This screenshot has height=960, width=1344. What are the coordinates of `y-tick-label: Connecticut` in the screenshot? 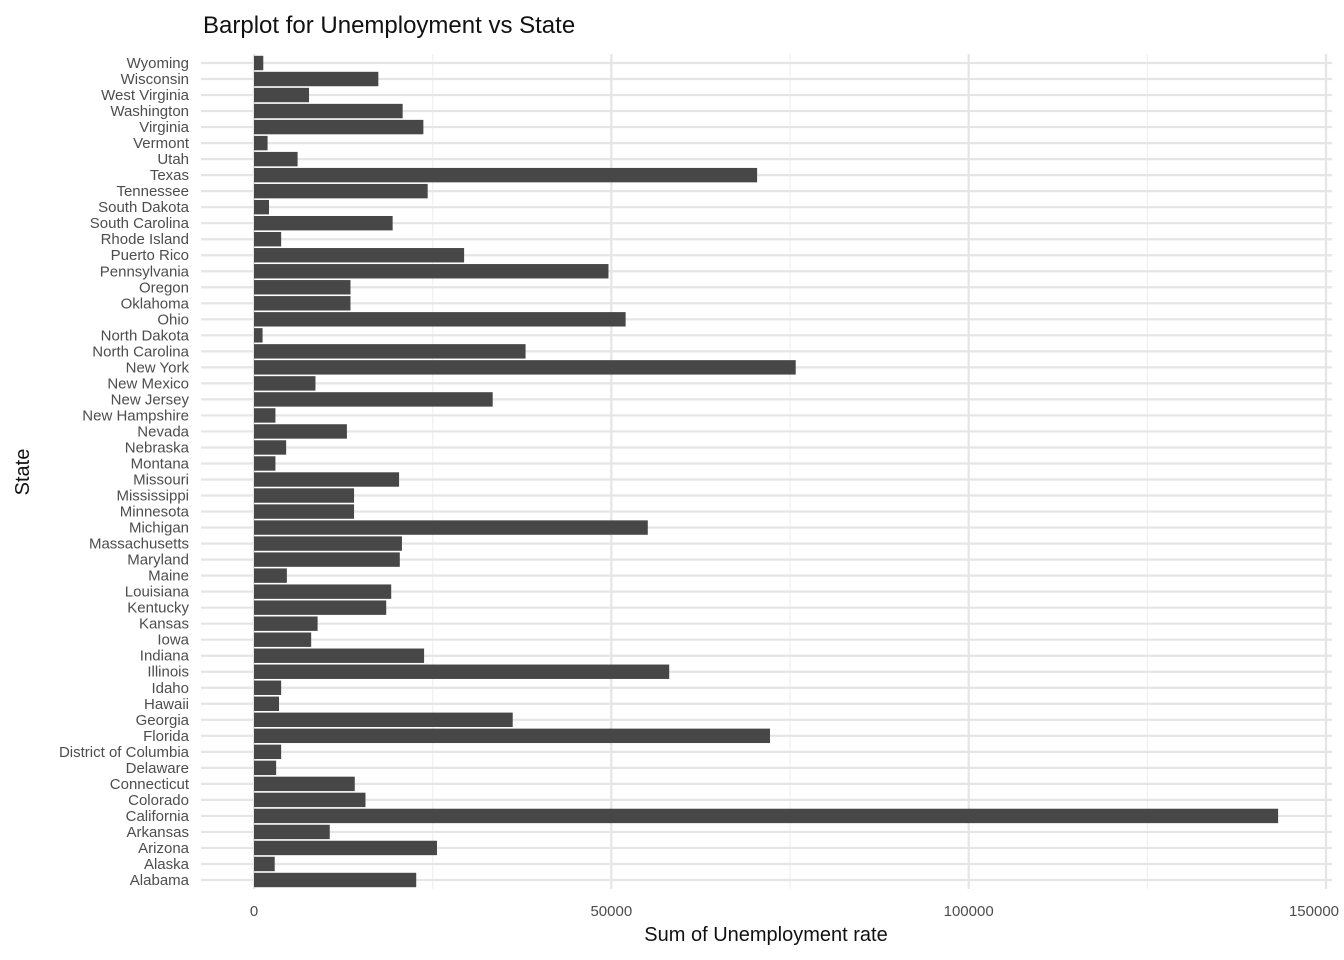 It's located at (150, 784).